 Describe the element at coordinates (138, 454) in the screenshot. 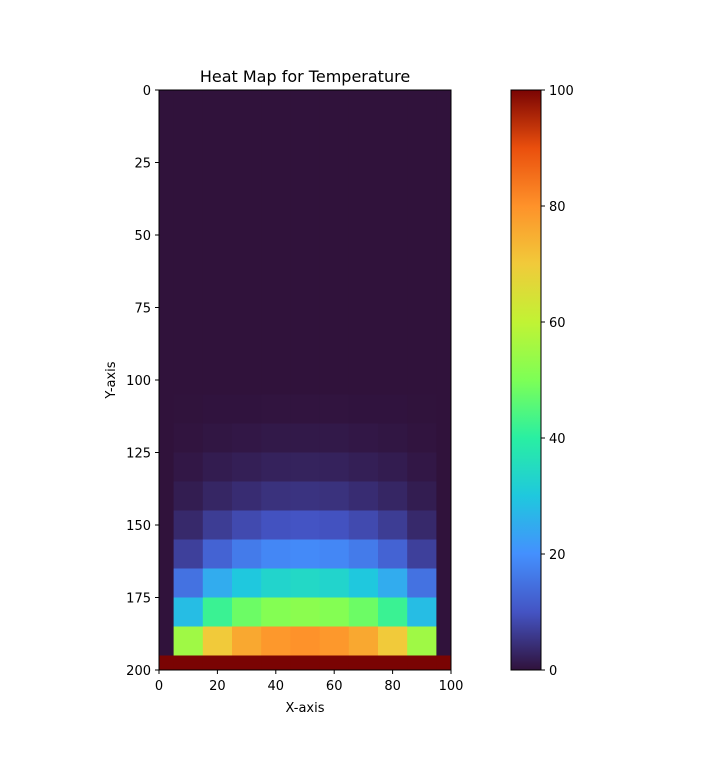

I see `y-tick-label: 125` at that location.